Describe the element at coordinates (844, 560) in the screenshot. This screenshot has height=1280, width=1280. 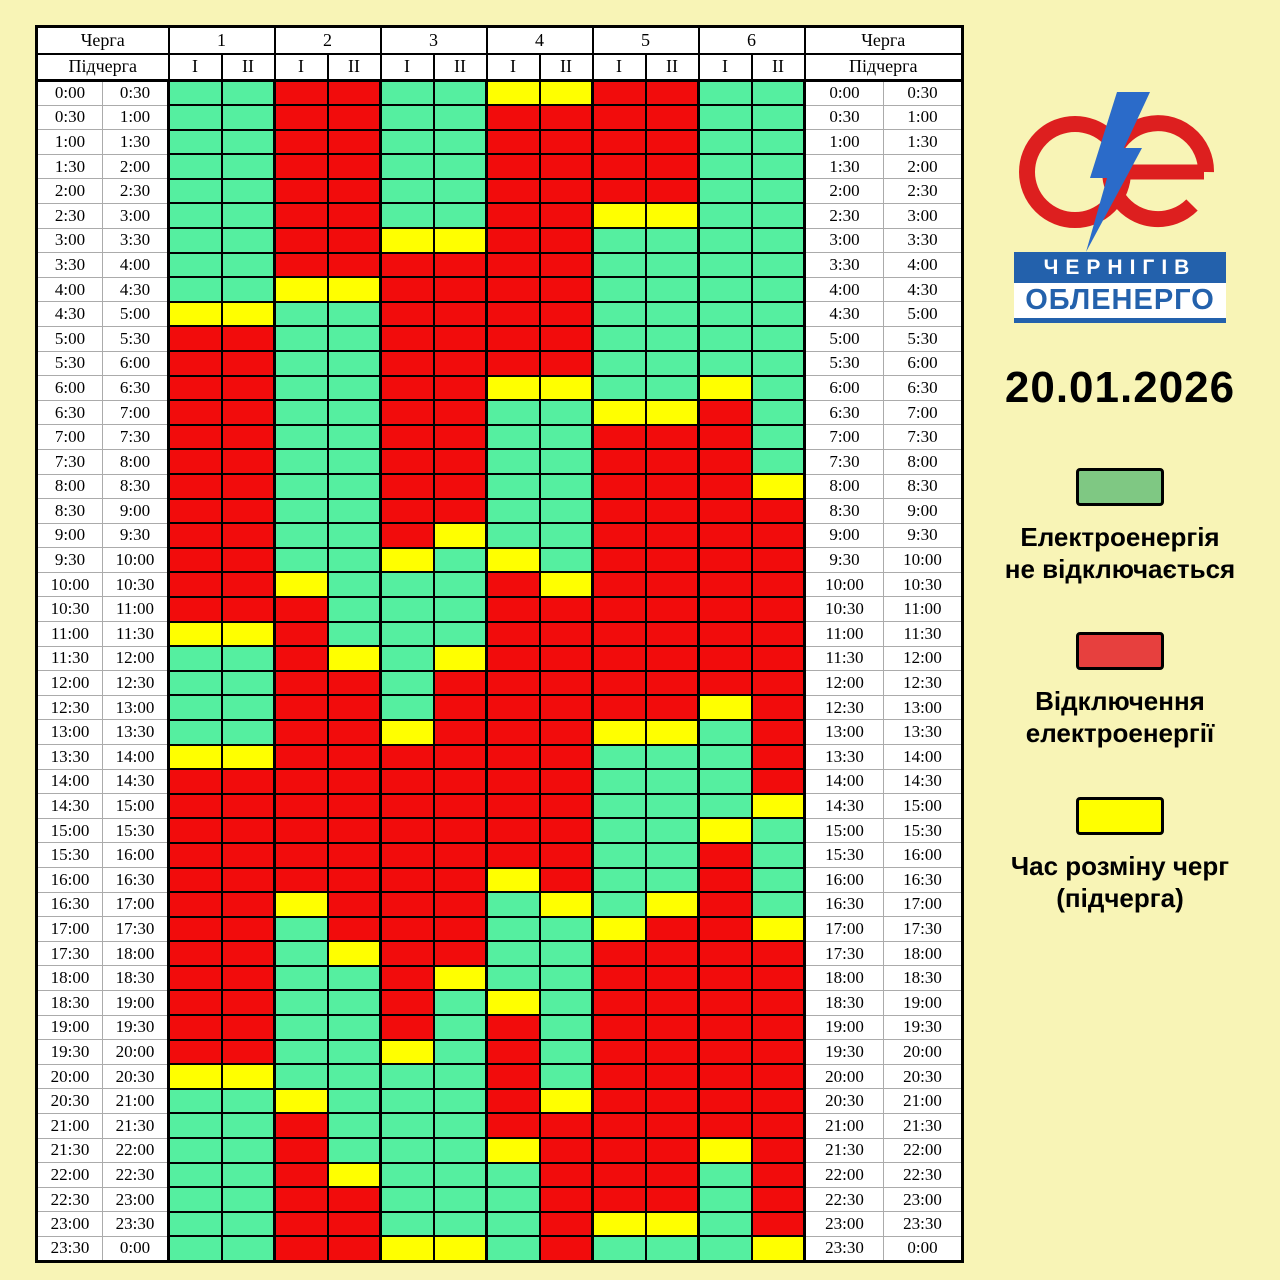
I see `time-cell: 9:30` at that location.